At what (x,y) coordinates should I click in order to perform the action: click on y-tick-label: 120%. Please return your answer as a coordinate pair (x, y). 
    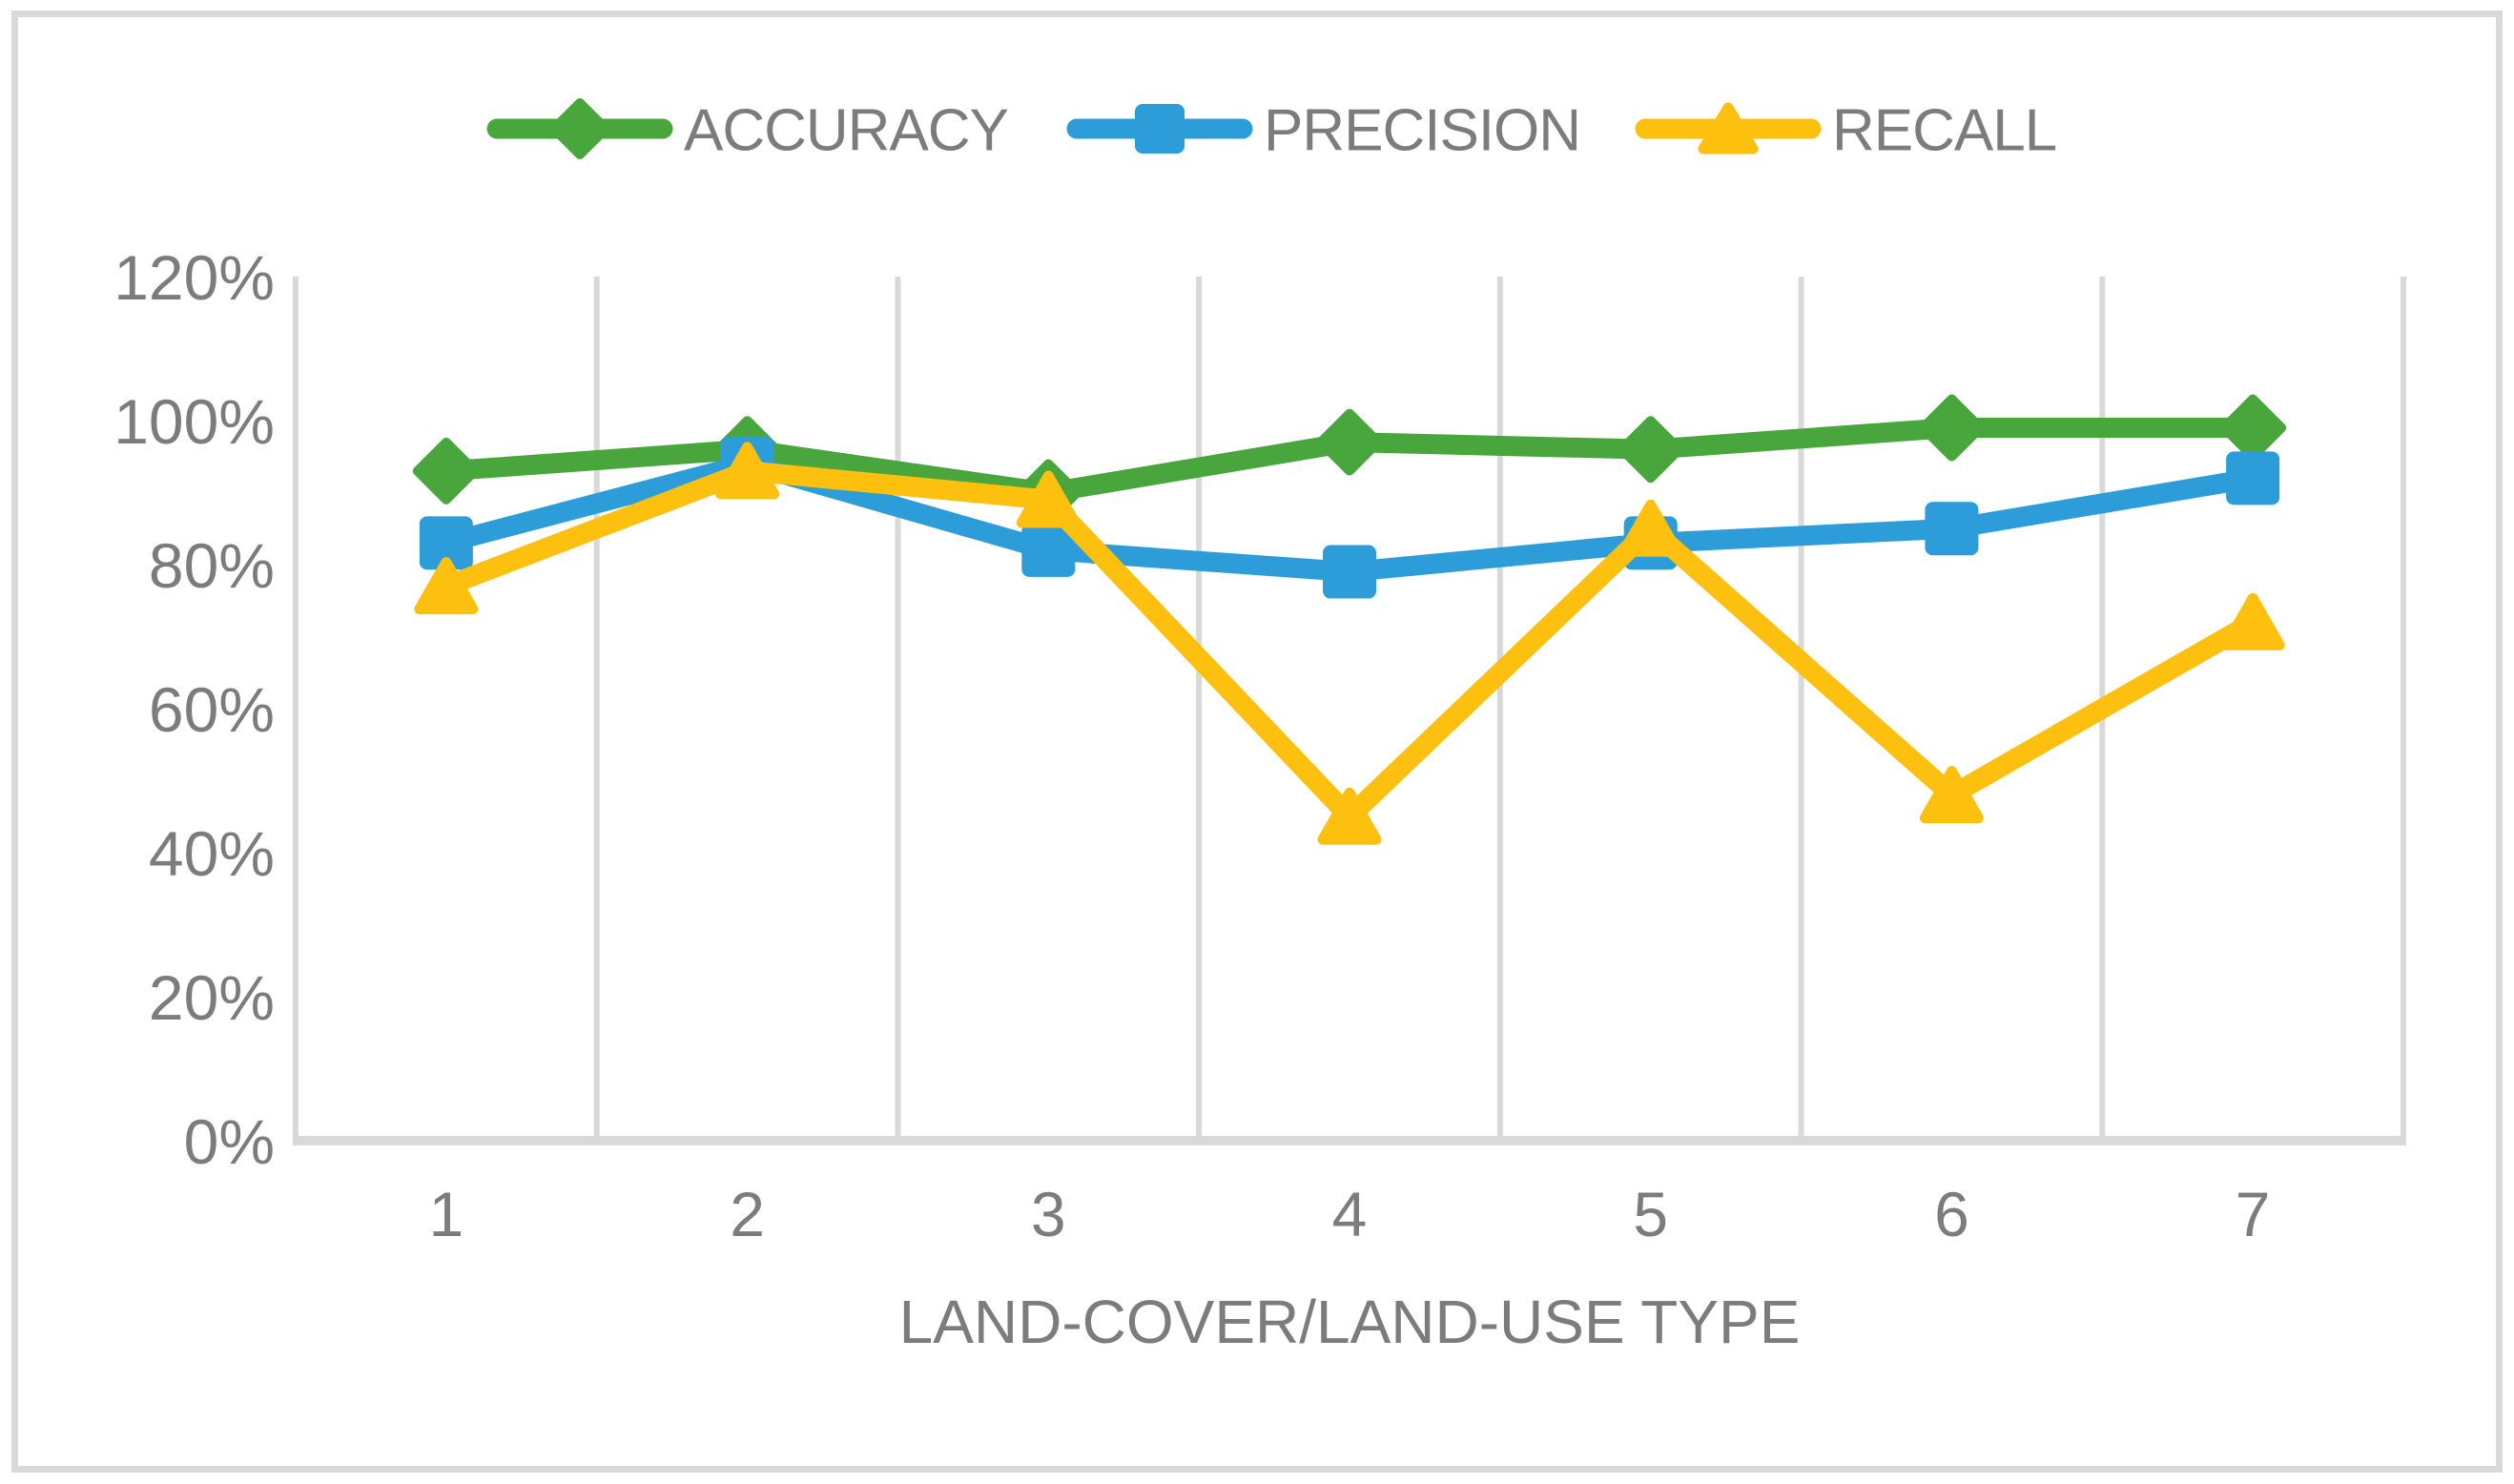
    Looking at the image, I should click on (194, 277).